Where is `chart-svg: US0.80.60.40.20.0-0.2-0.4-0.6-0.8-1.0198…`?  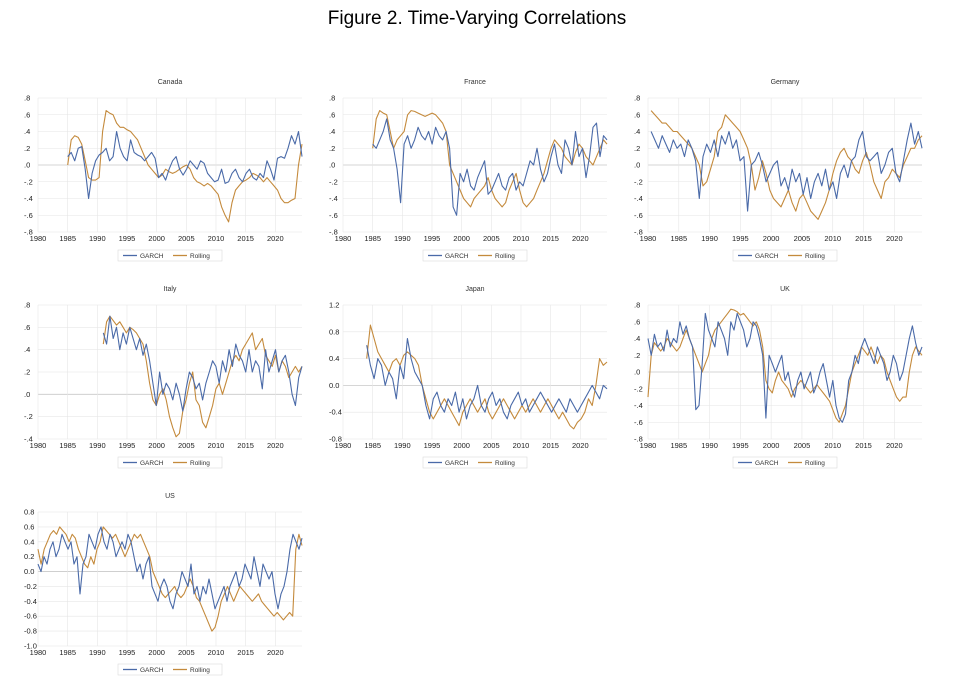 chart-svg: US0.80.60.40.20.0-0.2-0.4-0.6-0.8-1.0198… is located at coordinates (163, 584).